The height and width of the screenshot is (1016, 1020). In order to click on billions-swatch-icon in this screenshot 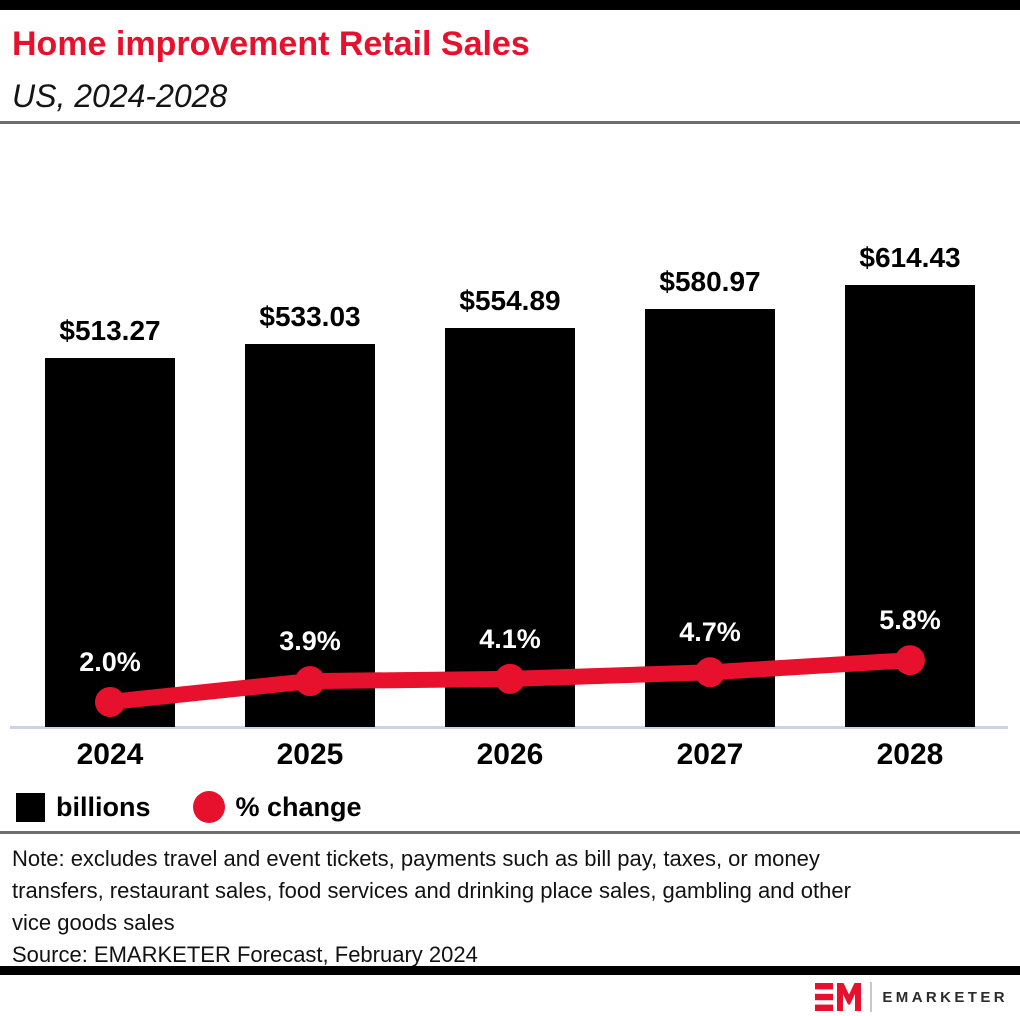, I will do `click(30, 807)`.